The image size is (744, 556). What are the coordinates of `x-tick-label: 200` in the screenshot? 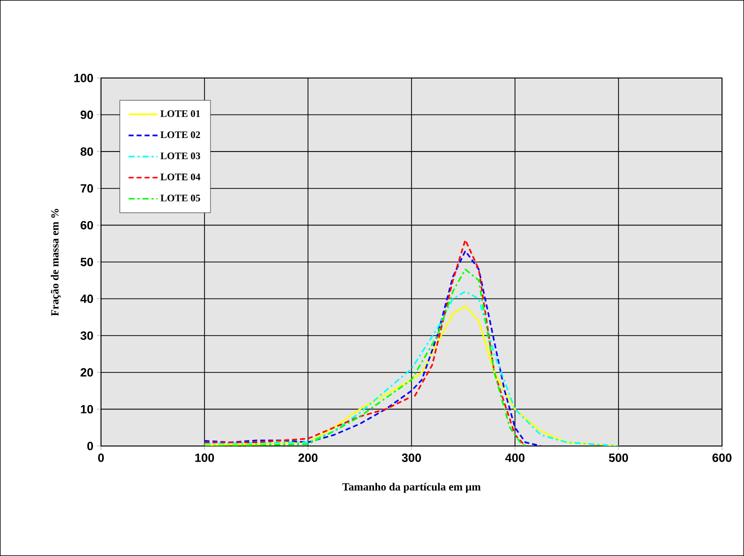 It's located at (308, 458).